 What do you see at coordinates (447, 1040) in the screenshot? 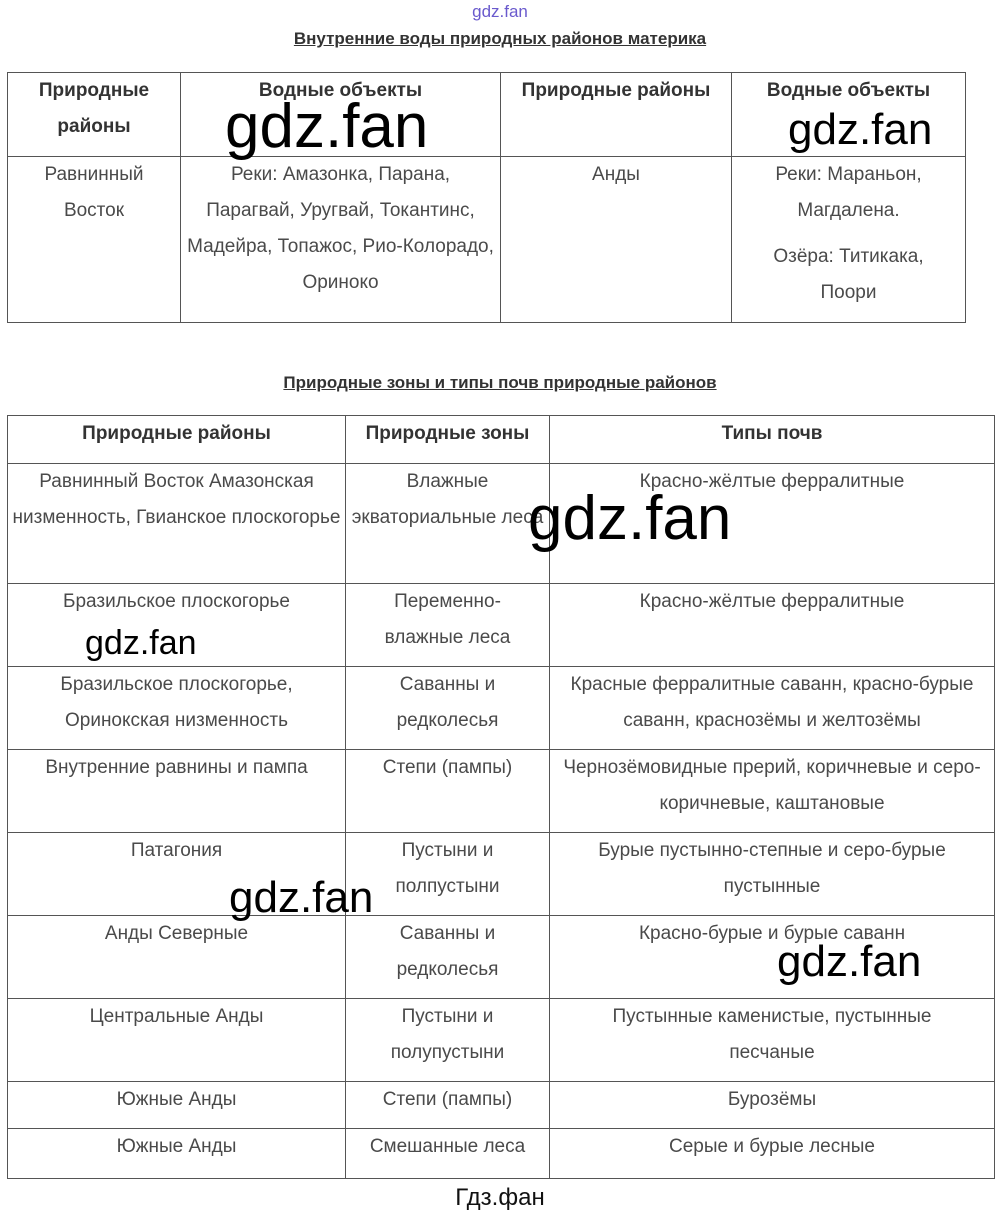
I see `cell-zone: Пустыни и полупустыни` at bounding box center [447, 1040].